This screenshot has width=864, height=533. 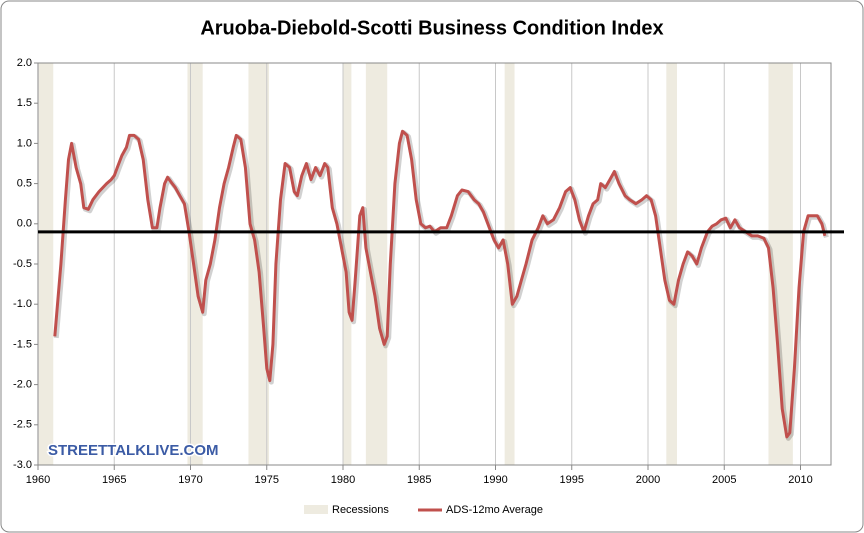 I want to click on y-tick-label: -1.5, so click(x=22, y=344).